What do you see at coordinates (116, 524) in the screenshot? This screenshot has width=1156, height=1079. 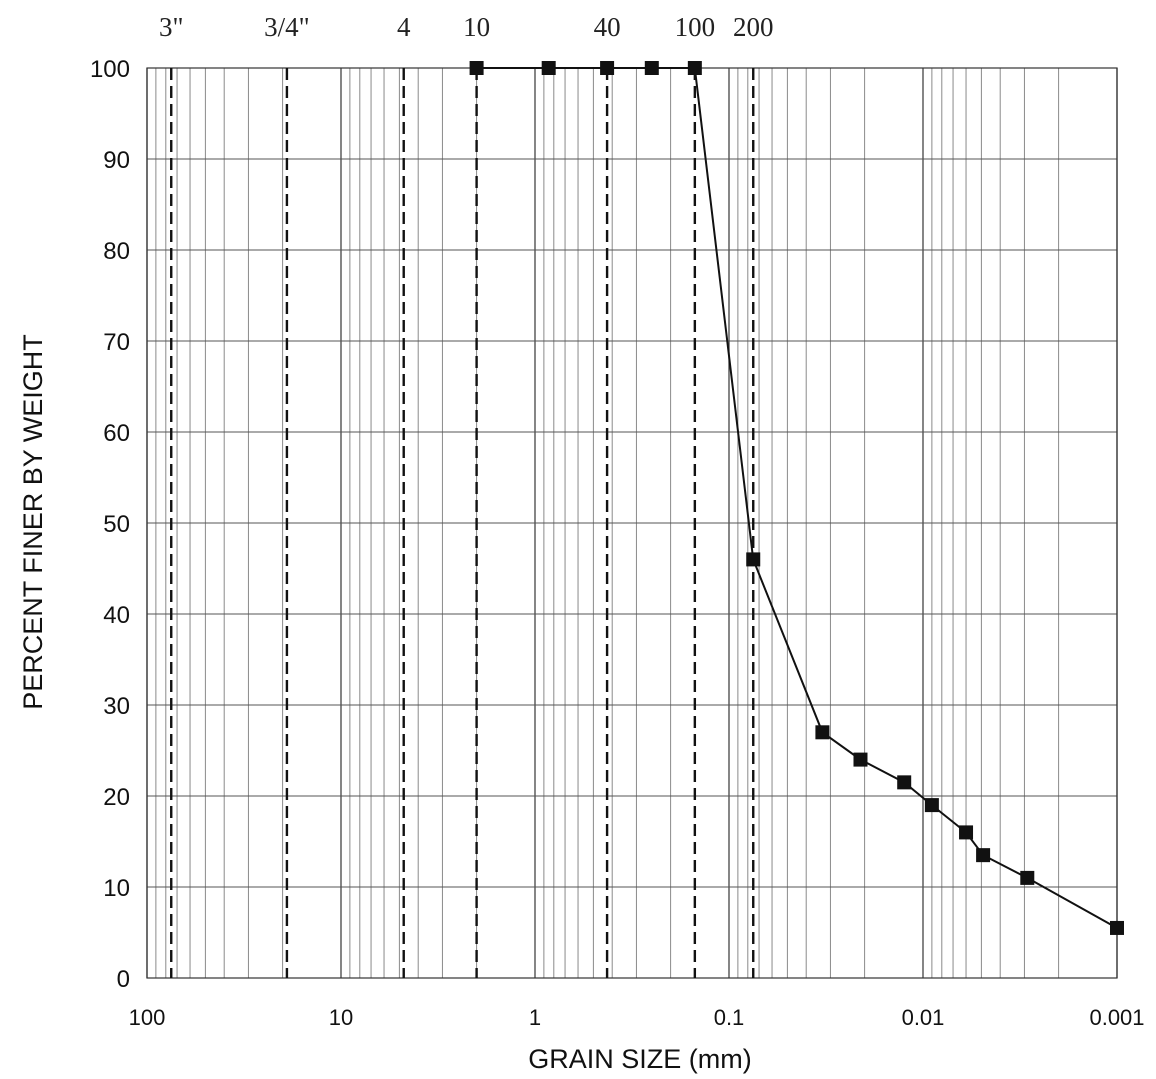 I see `y-tick-label: 50` at bounding box center [116, 524].